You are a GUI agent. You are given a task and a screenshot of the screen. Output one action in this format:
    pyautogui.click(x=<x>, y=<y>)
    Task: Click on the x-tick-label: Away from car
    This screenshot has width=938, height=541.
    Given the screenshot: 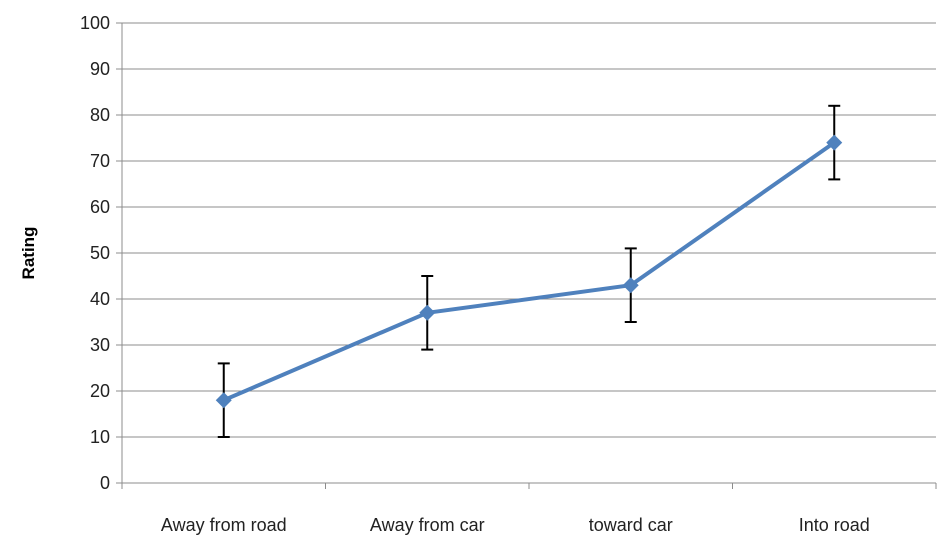 What is the action you would take?
    pyautogui.click(x=427, y=525)
    